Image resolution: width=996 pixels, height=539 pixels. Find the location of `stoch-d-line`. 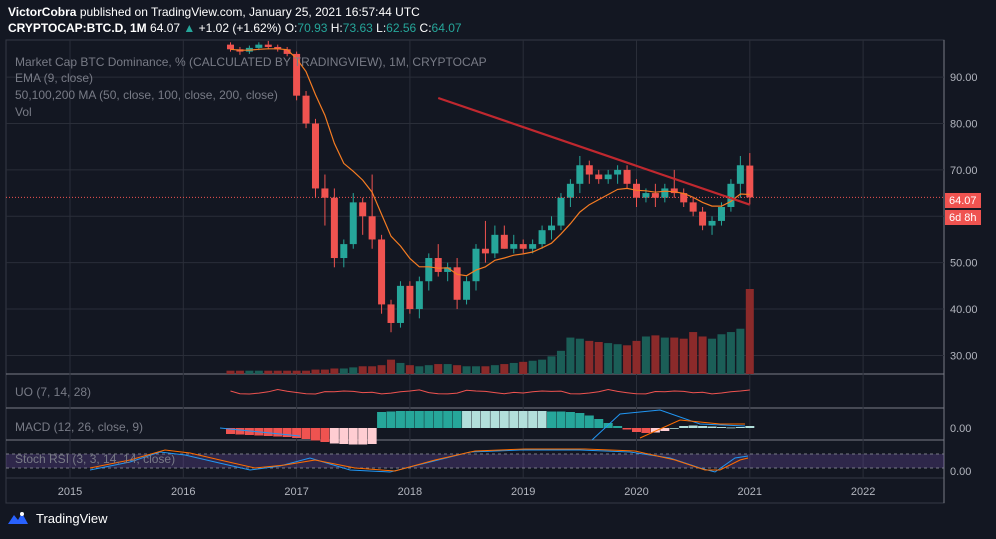

stoch-d-line is located at coordinates (419, 460).